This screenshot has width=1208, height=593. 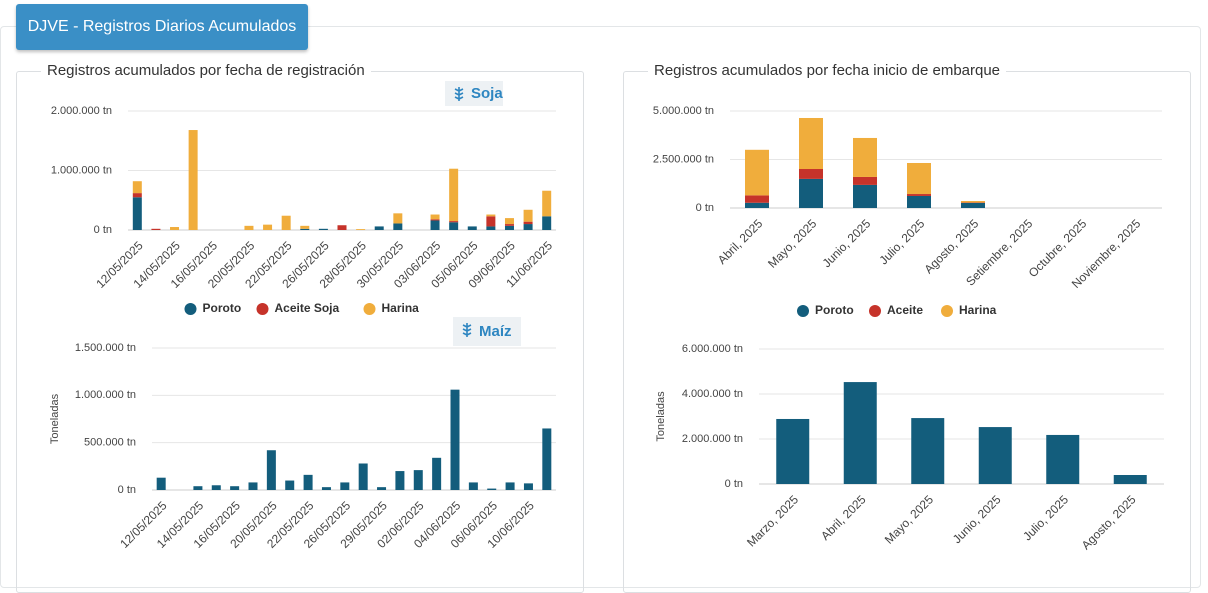 What do you see at coordinates (683, 159) in the screenshot?
I see `y-tick-label: 2.500.000 tn` at bounding box center [683, 159].